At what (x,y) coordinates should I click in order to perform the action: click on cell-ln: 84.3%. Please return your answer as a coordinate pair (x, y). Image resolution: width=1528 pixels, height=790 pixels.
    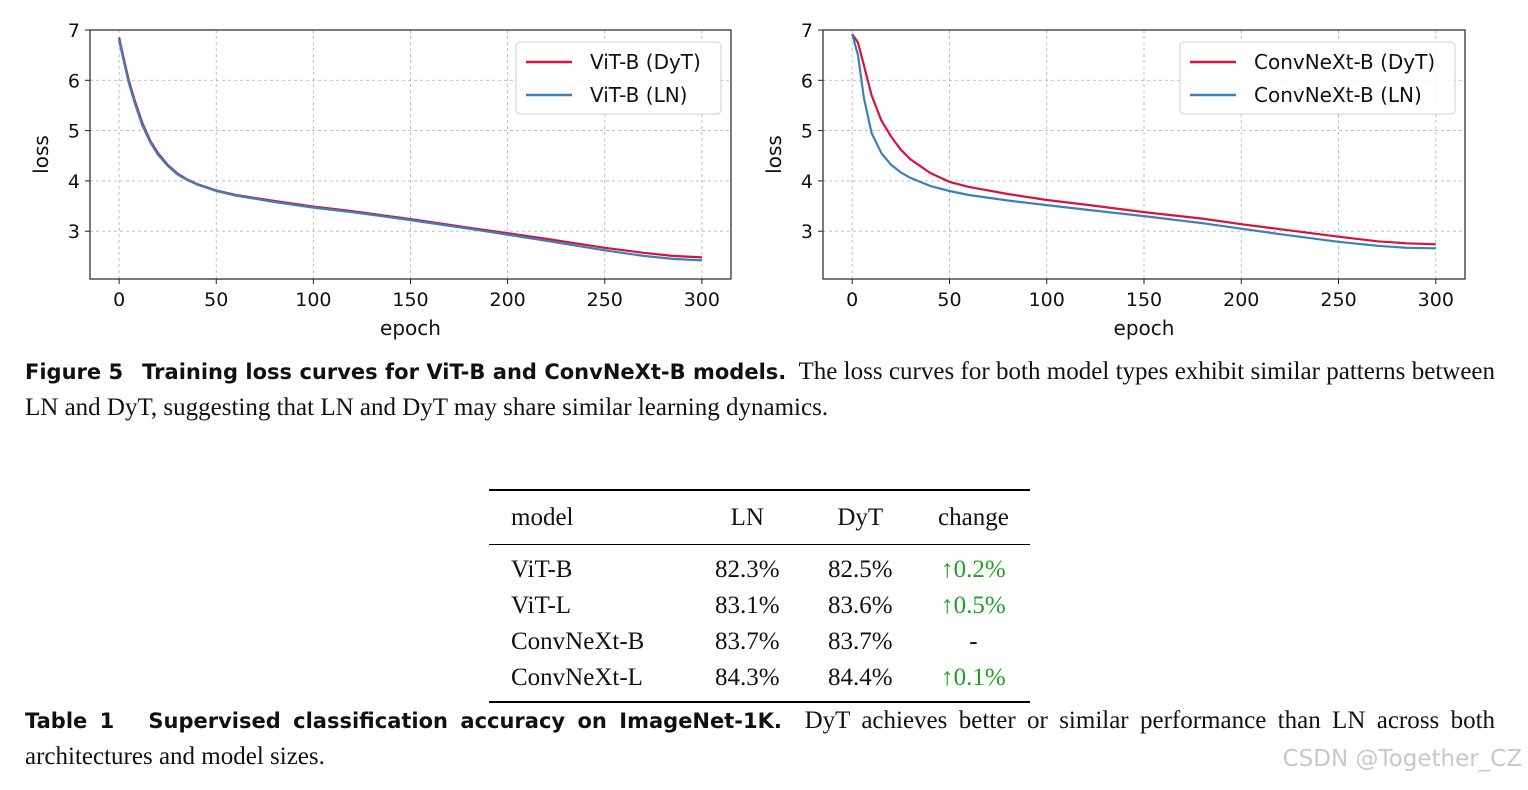
    Looking at the image, I should click on (747, 677).